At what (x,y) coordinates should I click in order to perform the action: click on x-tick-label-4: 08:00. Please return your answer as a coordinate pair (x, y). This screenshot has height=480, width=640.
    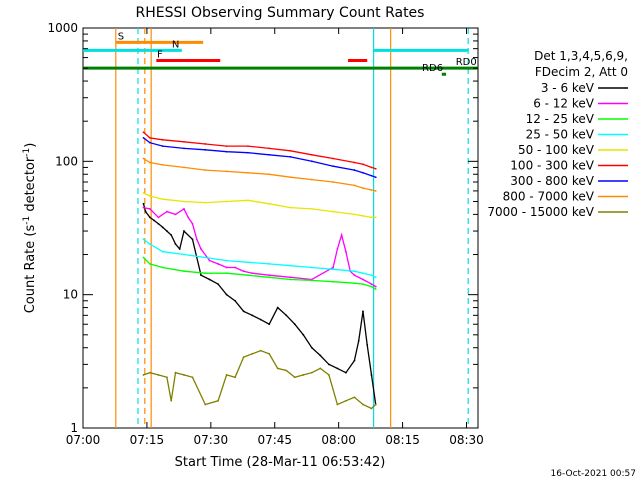
    Looking at the image, I should click on (338, 440).